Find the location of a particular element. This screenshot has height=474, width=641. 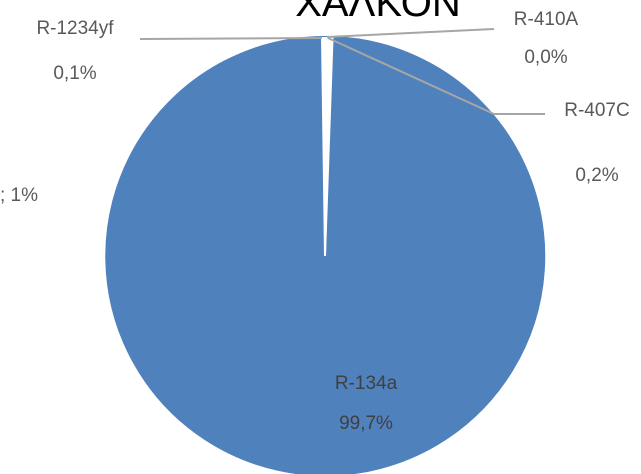

label-r407c-value: 0,2% is located at coordinates (596, 175).